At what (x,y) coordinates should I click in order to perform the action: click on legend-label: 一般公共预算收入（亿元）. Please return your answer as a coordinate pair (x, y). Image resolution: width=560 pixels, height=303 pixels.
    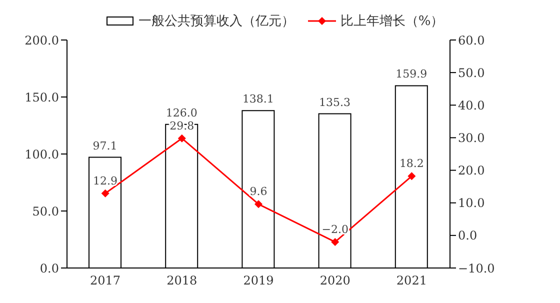
    Looking at the image, I should click on (216, 21).